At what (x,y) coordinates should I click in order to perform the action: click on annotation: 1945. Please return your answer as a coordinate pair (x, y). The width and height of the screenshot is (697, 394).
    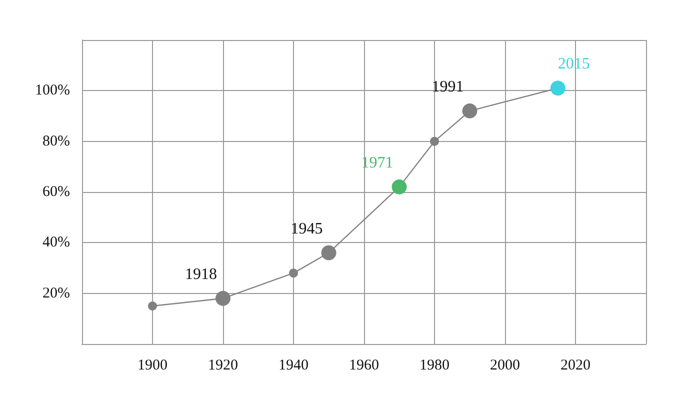
    Looking at the image, I should click on (306, 229).